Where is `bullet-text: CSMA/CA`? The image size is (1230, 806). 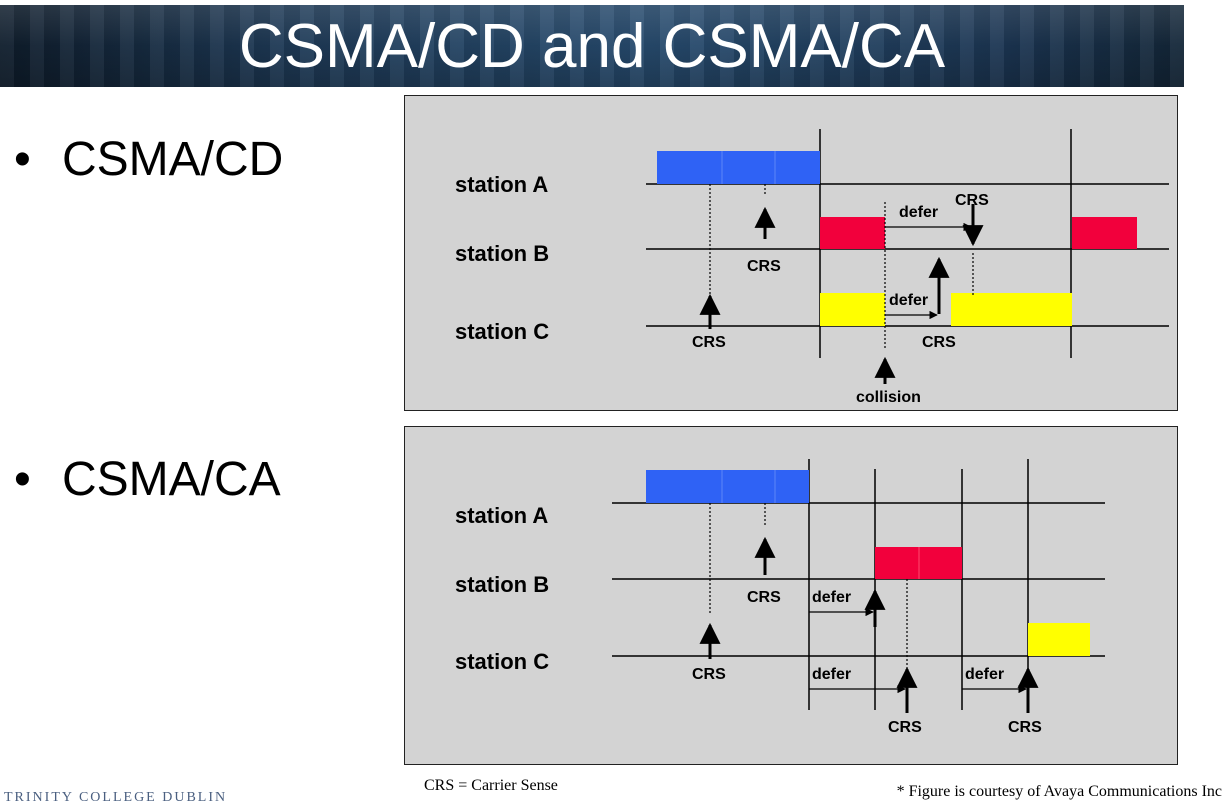 bullet-text: CSMA/CA is located at coordinates (171, 479).